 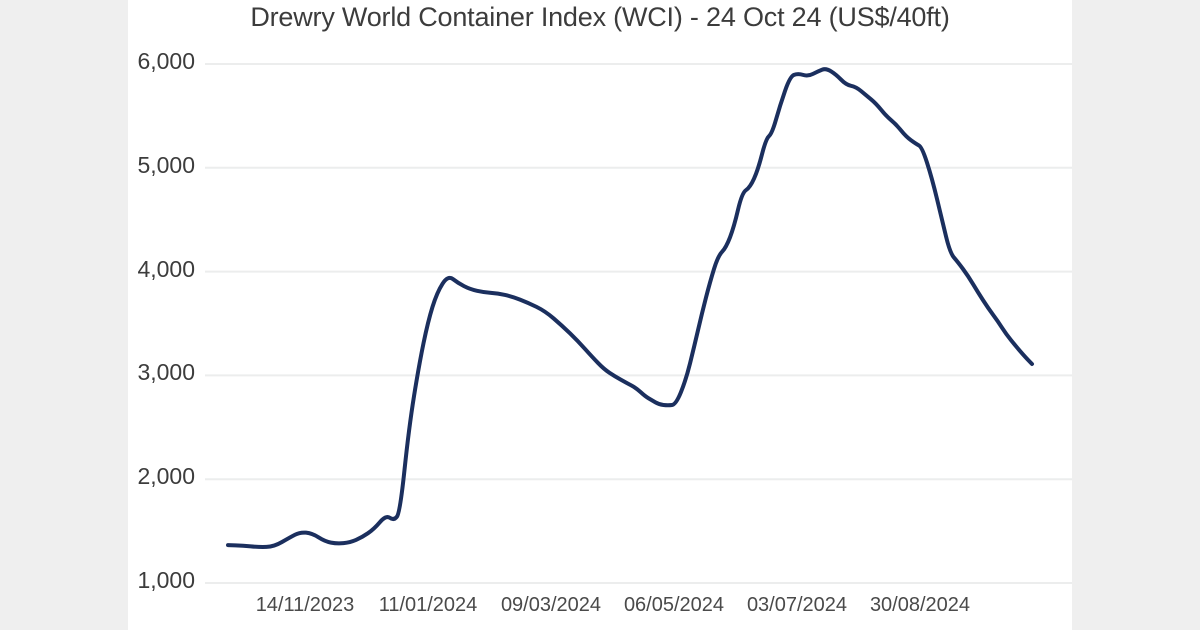 What do you see at coordinates (674, 605) in the screenshot?
I see `x-axis-tick-label: 06/05/2024` at bounding box center [674, 605].